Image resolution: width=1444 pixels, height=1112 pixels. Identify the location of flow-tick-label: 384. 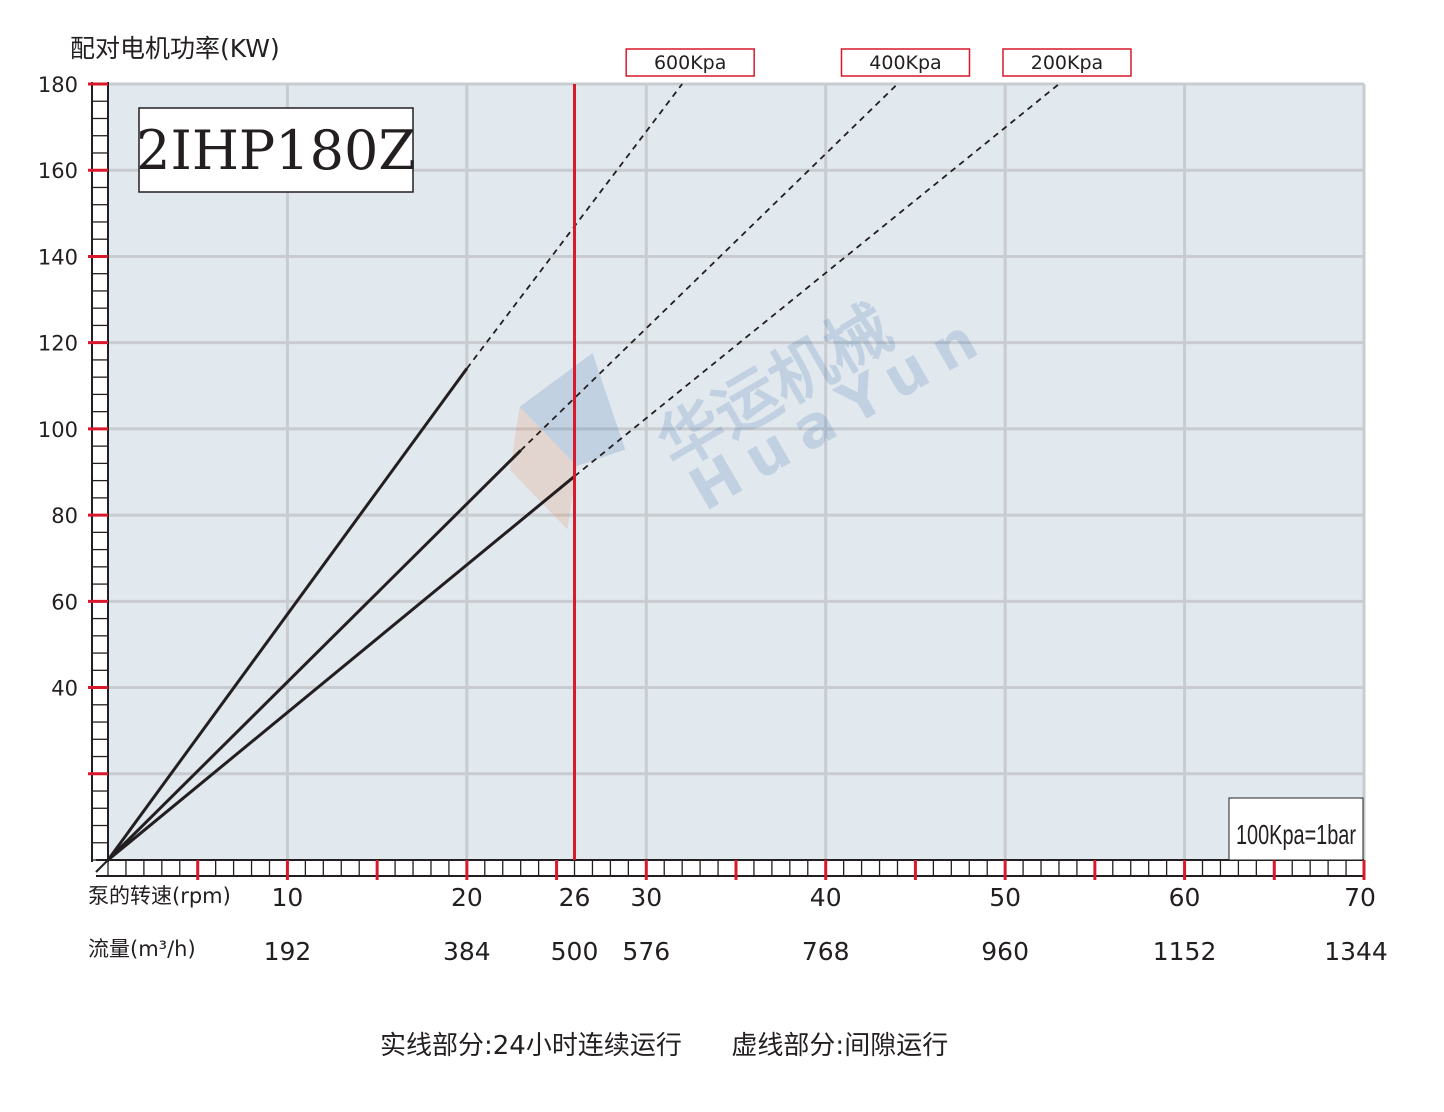
(467, 951).